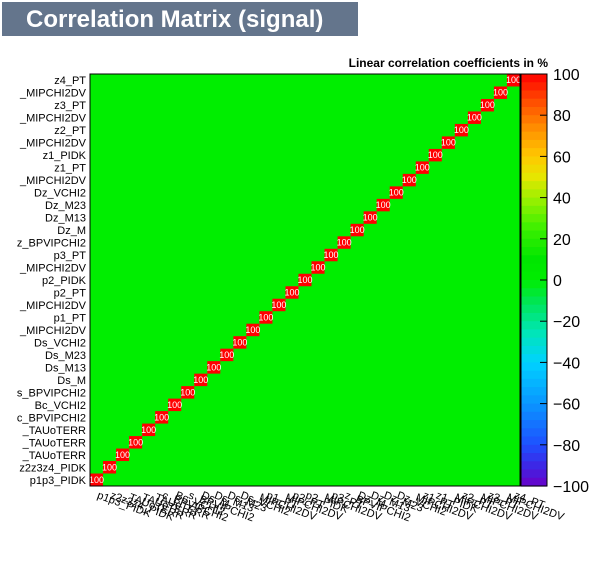 This screenshot has height=572, width=596. I want to click on color-bar: 100 80 60 40 20 0 −20 −40 −60 −80 −100, so click(554, 281).